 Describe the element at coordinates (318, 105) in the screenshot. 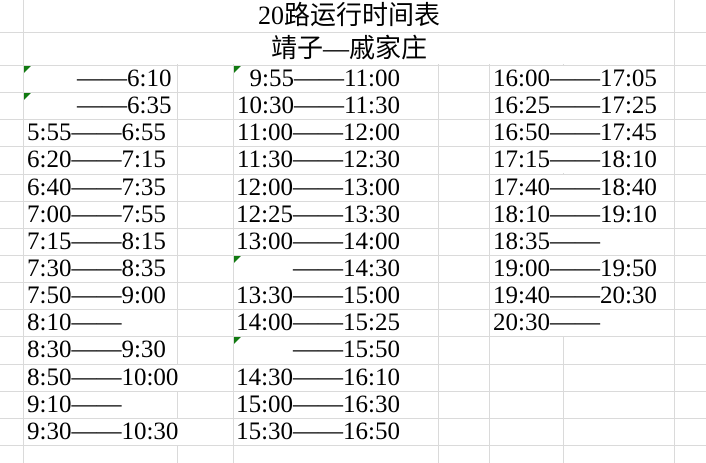

I see `time-cell: 10:30——11:30` at that location.